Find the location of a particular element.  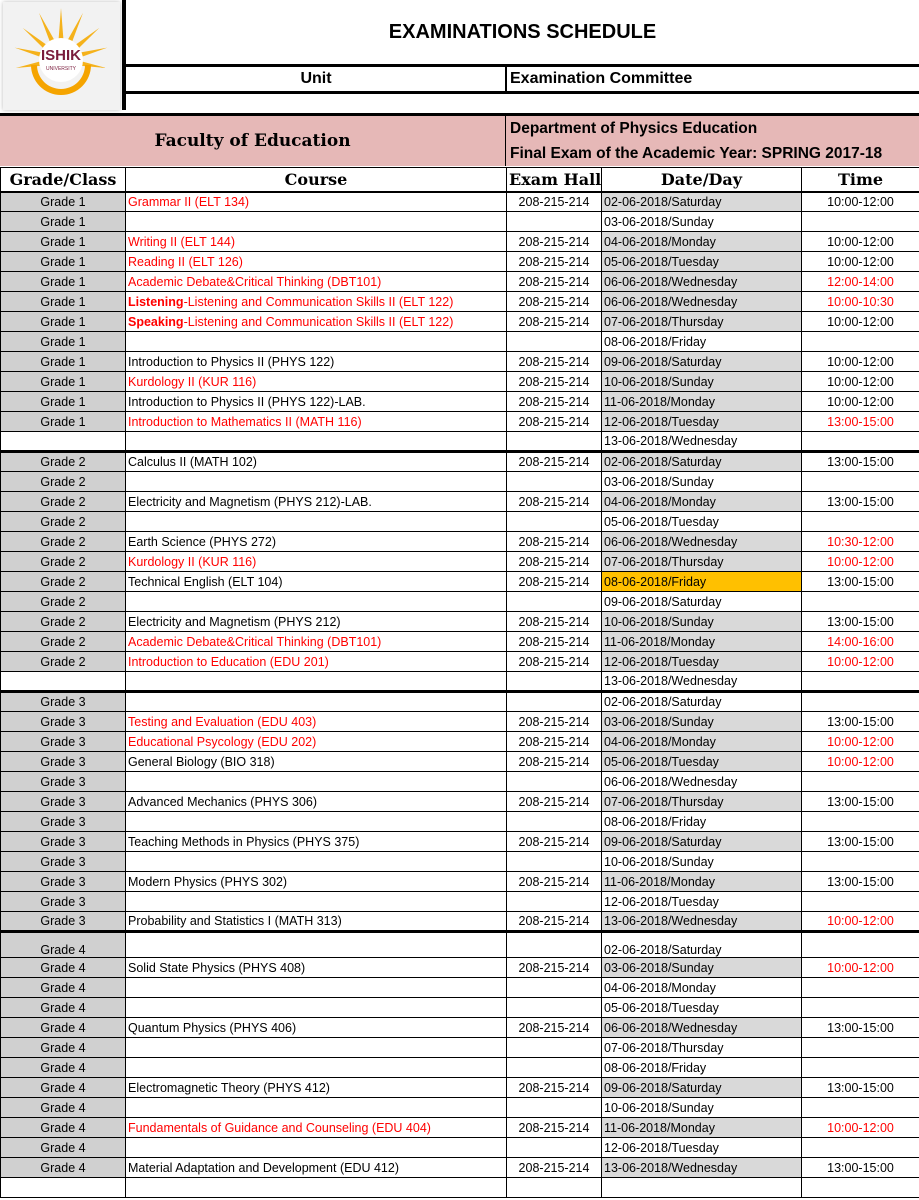

course-name: Probability and Statistics I (MATH 313) is located at coordinates (235, 921).